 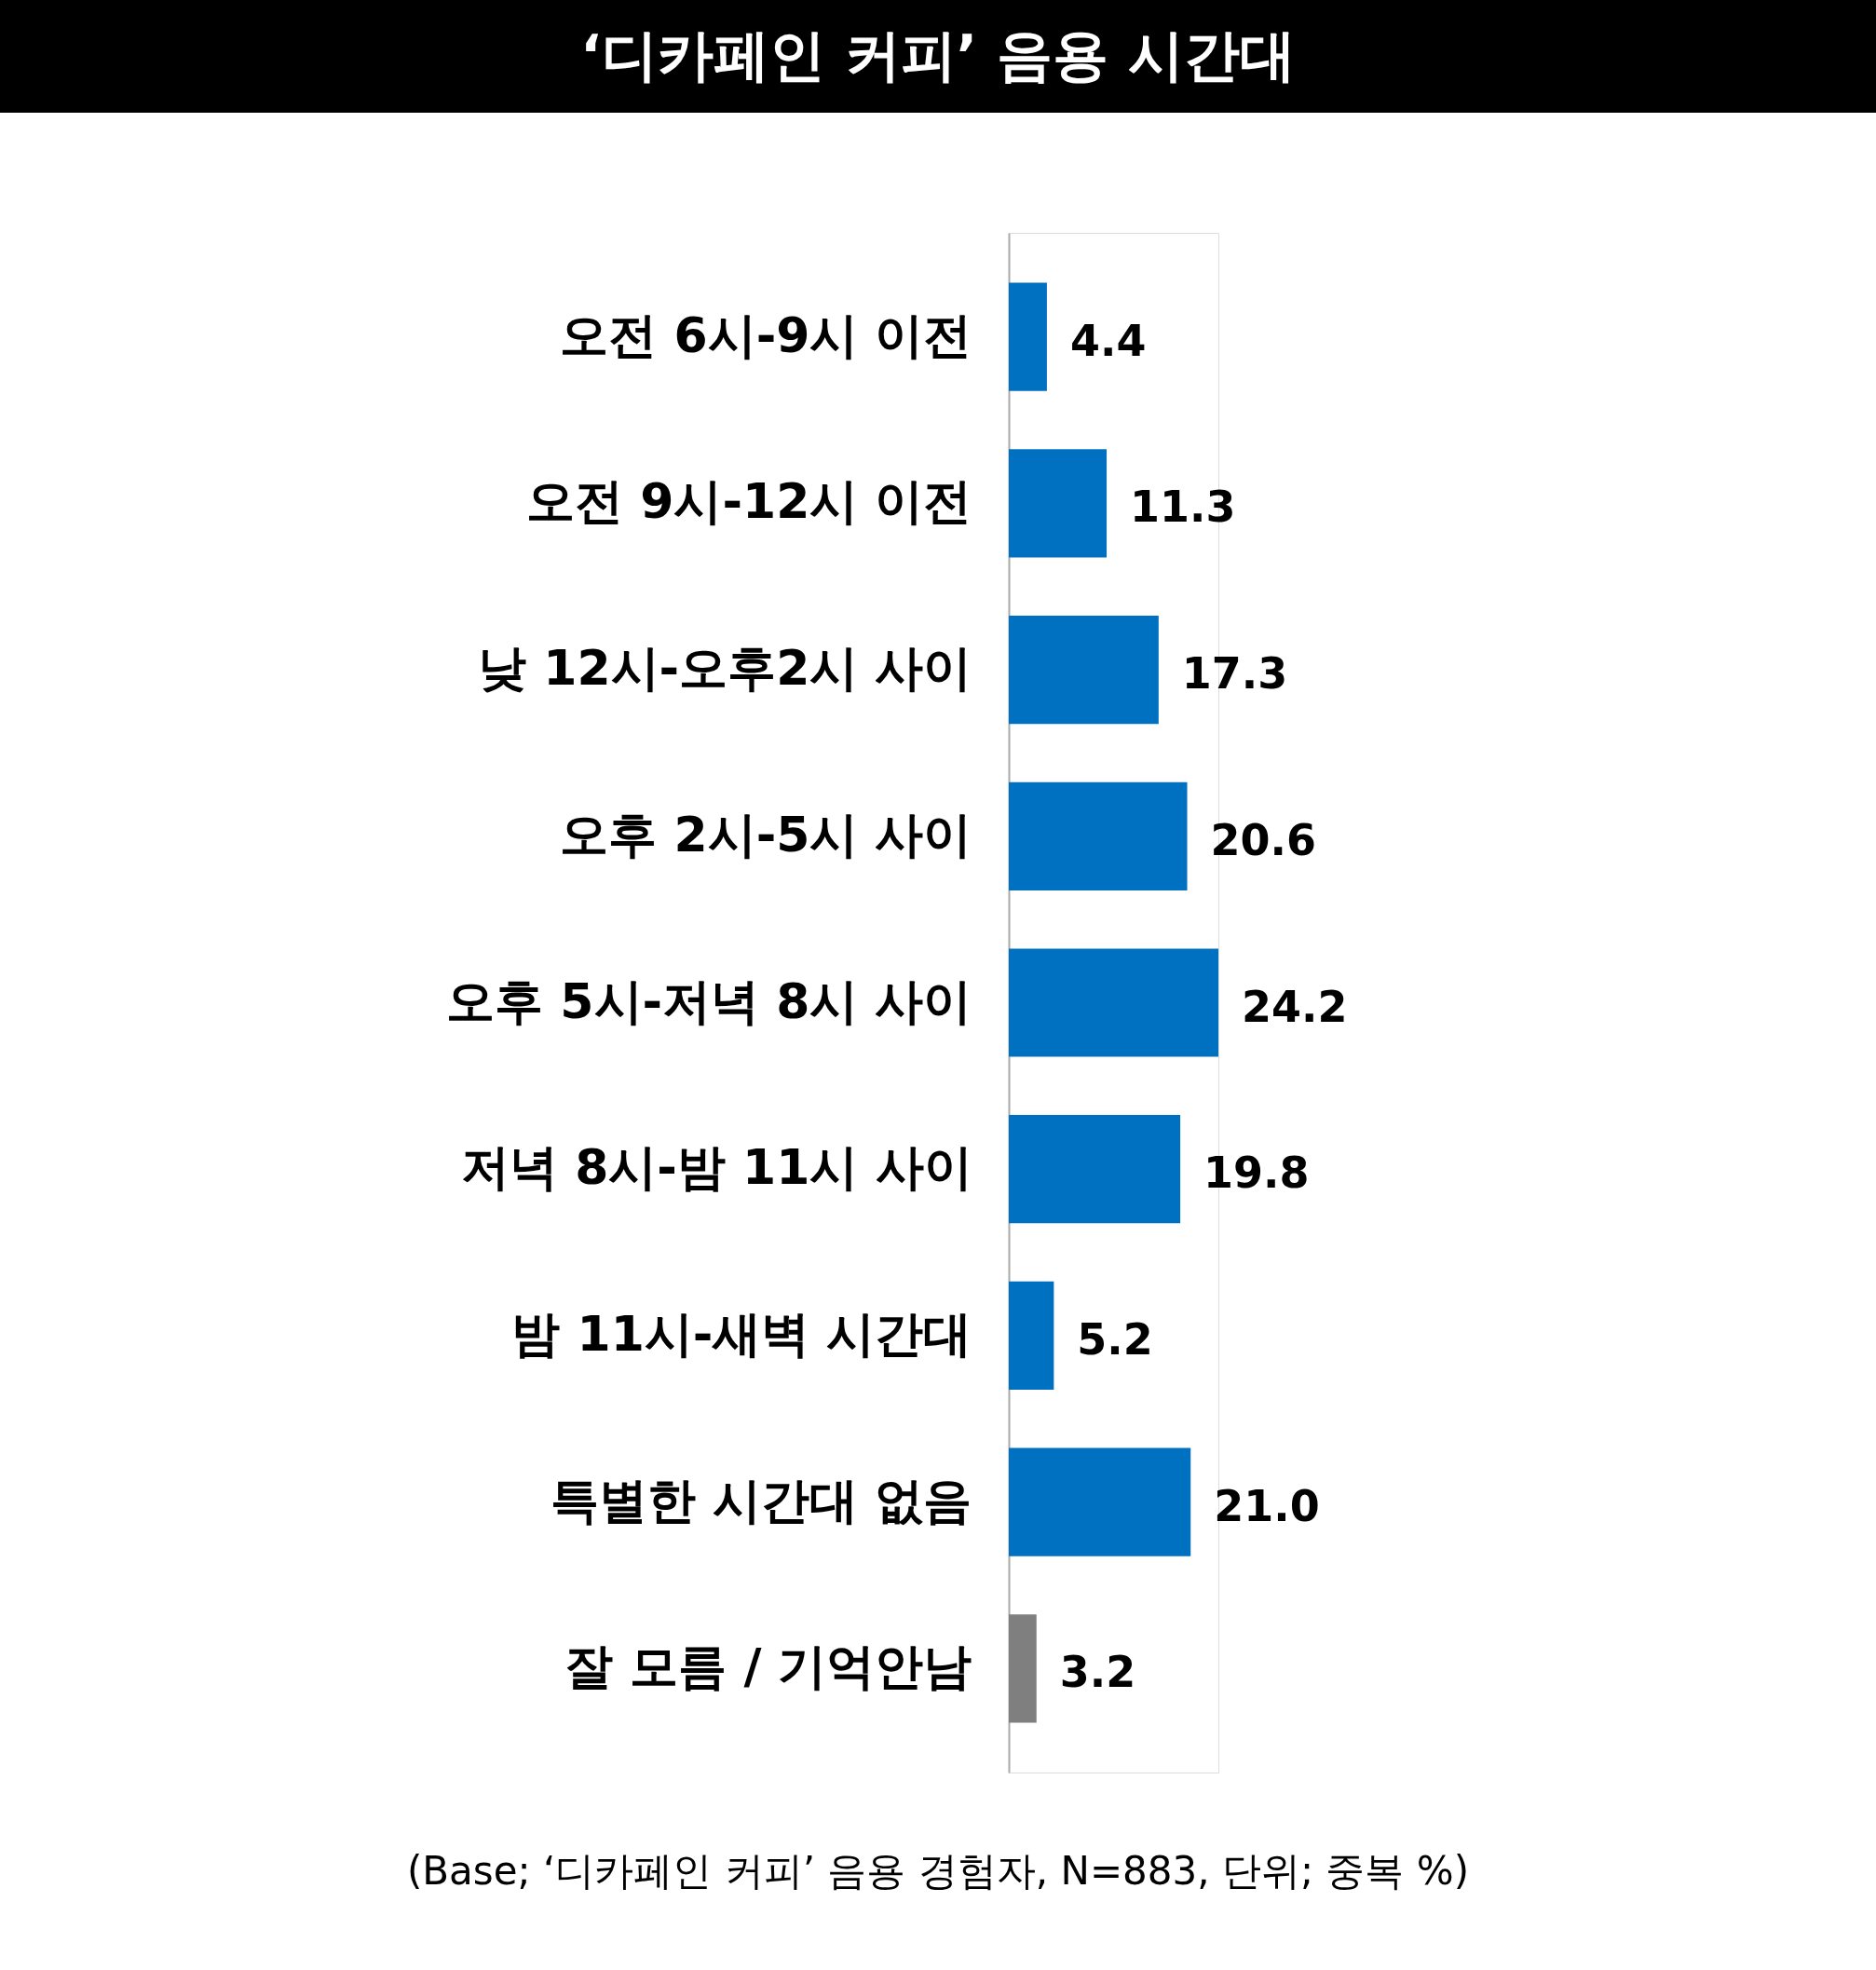 I want to click on data-label: 4.4, so click(x=1108, y=340).